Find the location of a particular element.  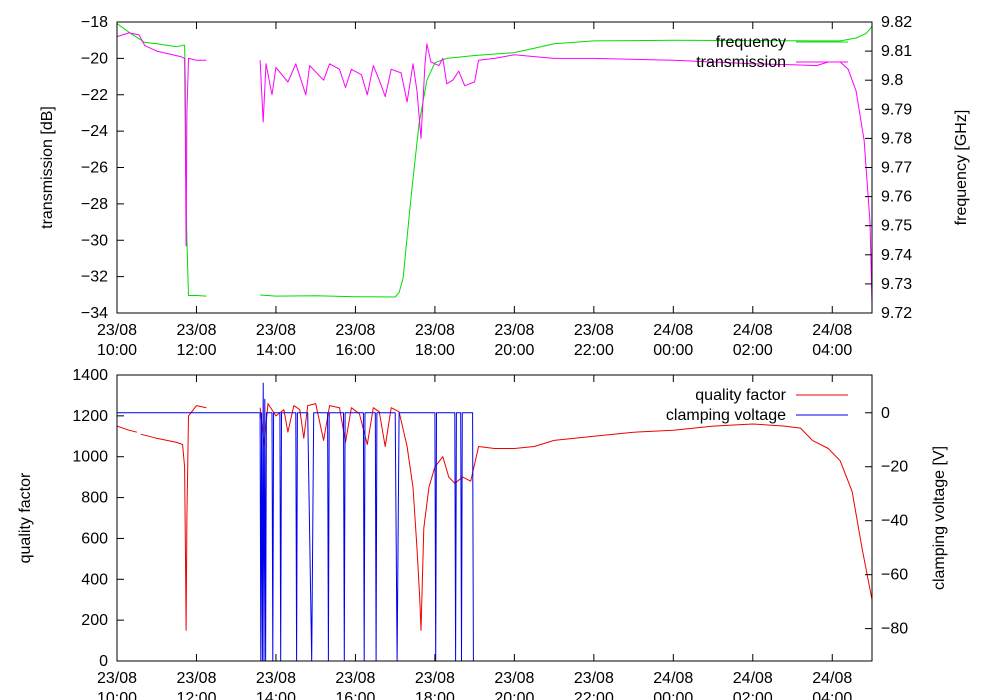

y2-tick-label: 9.74 is located at coordinates (896, 255).